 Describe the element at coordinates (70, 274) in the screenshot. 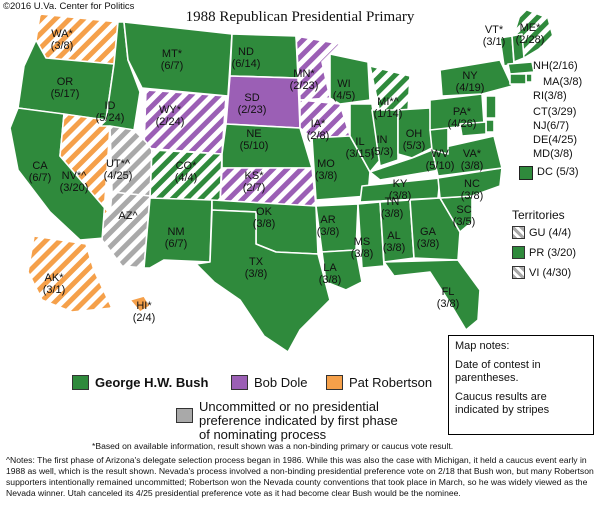

I see `state-ak` at that location.